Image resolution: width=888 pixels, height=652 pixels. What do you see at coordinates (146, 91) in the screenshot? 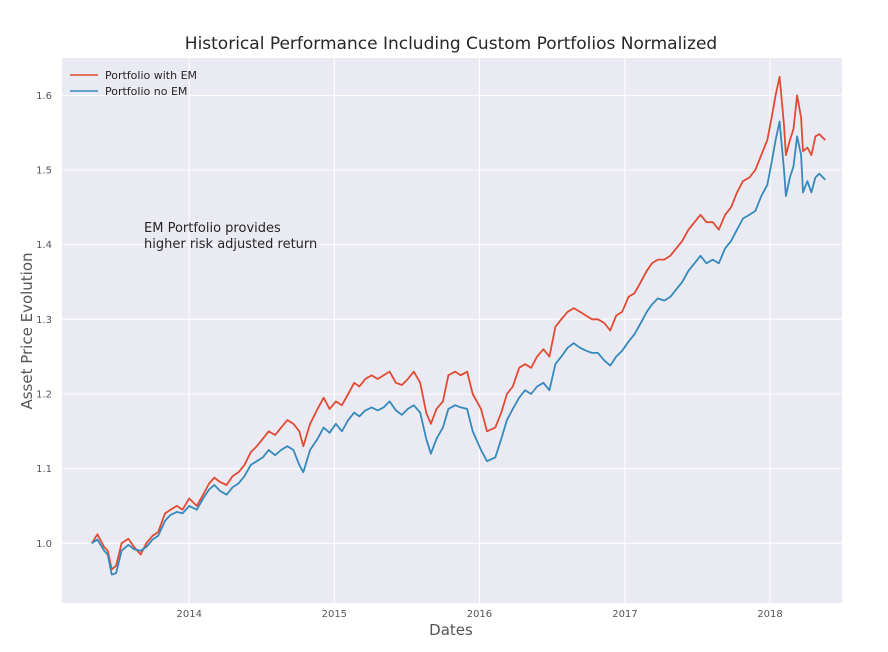
I see `legend-label-no-em: Portfolio no EM` at bounding box center [146, 91].